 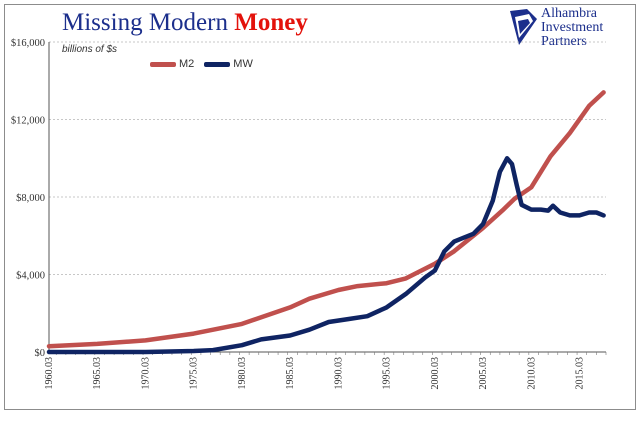 I want to click on x-tick-label: 1995.03, so click(x=387, y=373).